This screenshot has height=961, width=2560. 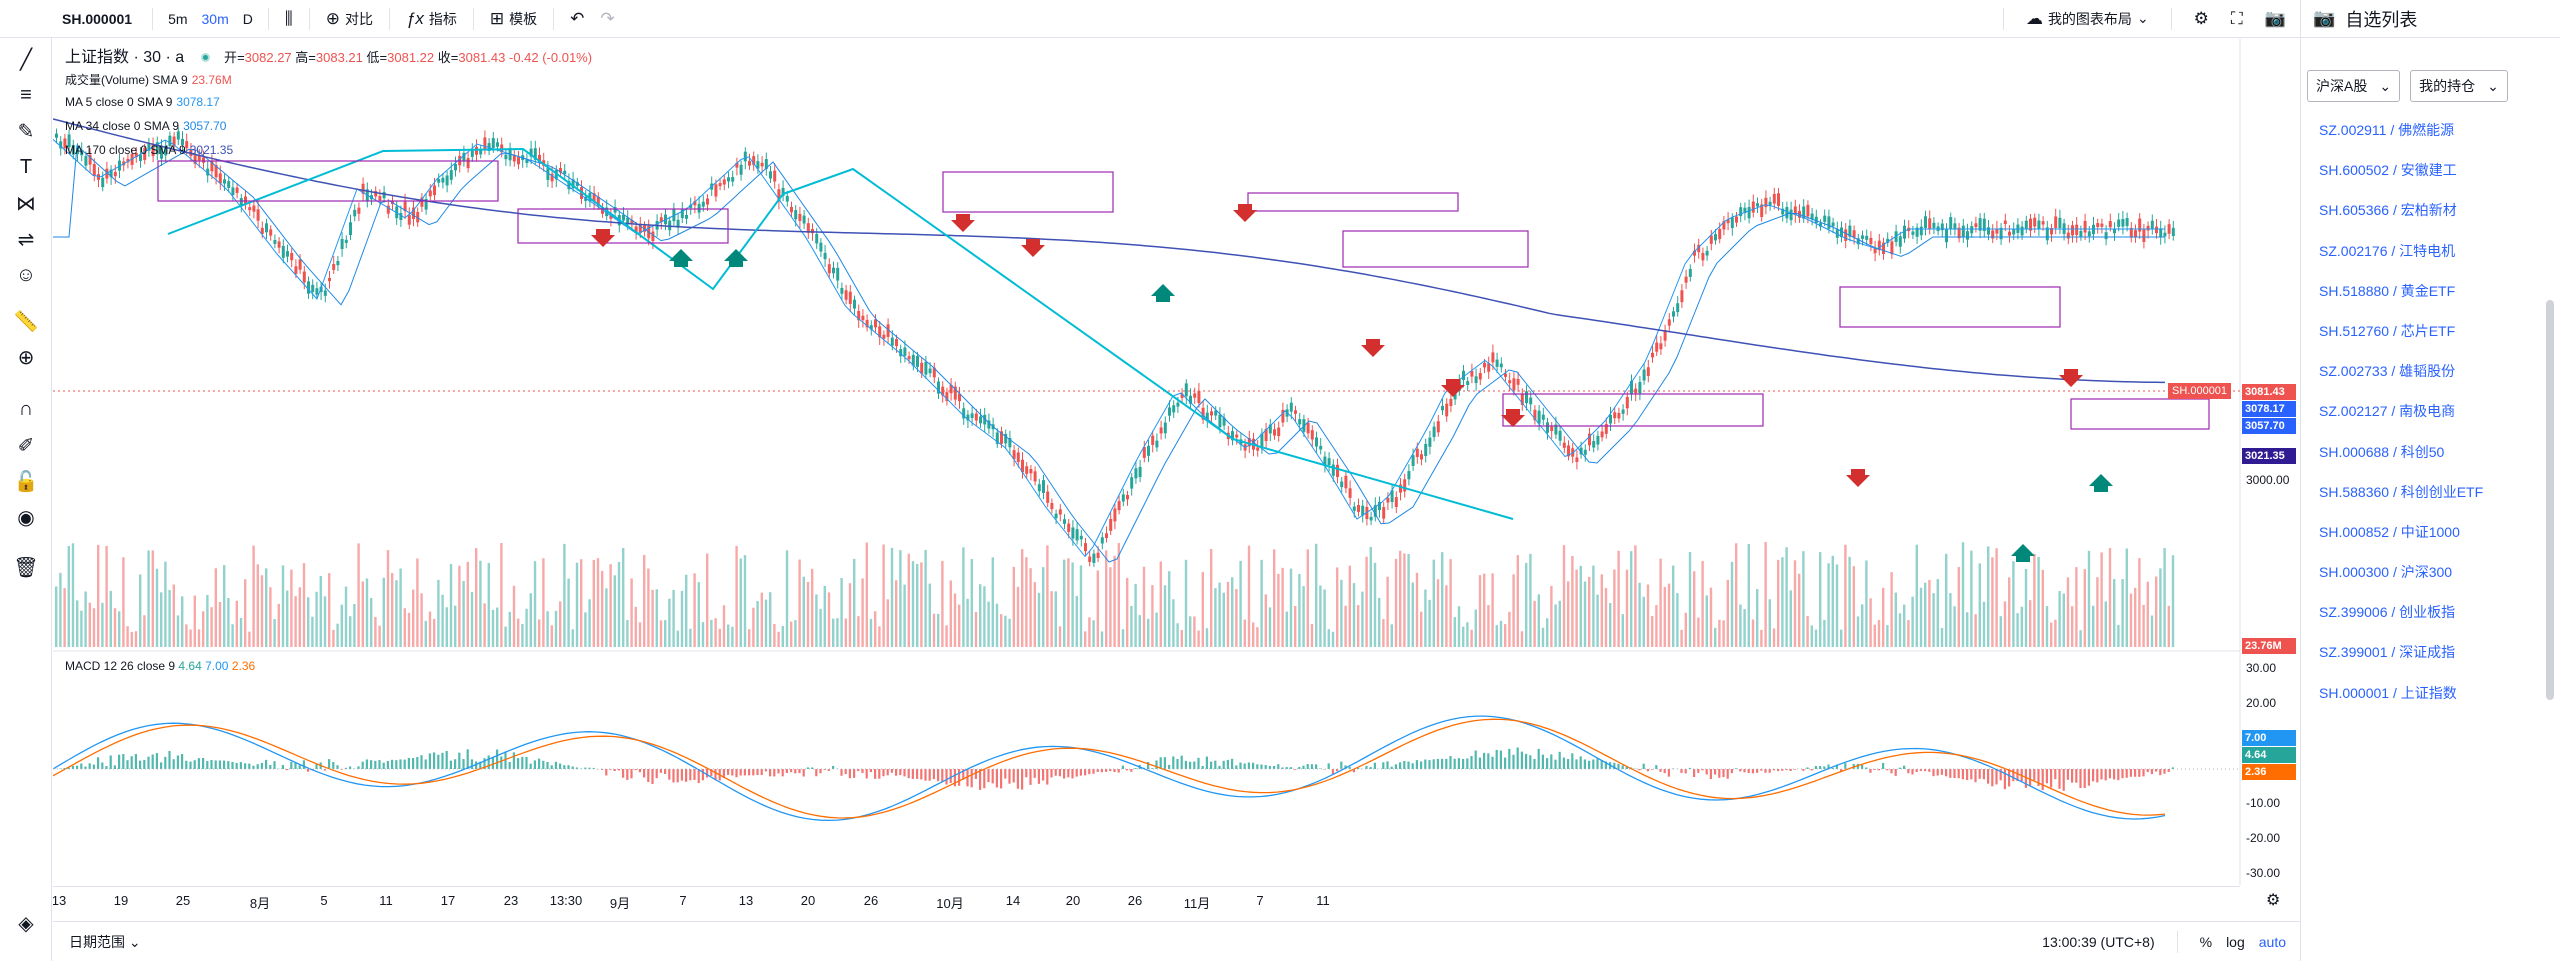 I want to click on eye-icon: ◉, so click(x=26, y=517).